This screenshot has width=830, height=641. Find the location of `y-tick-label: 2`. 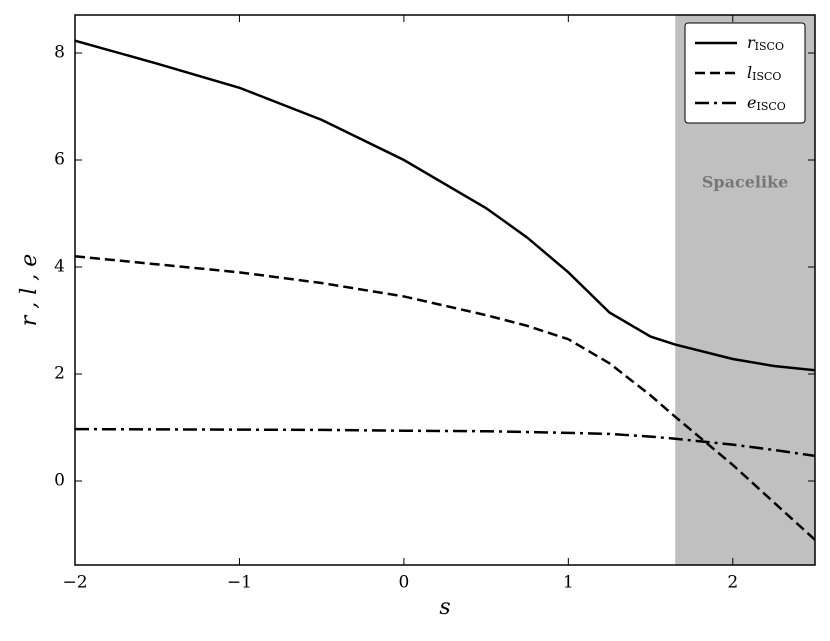

y-tick-label: 2 is located at coordinates (59, 373).